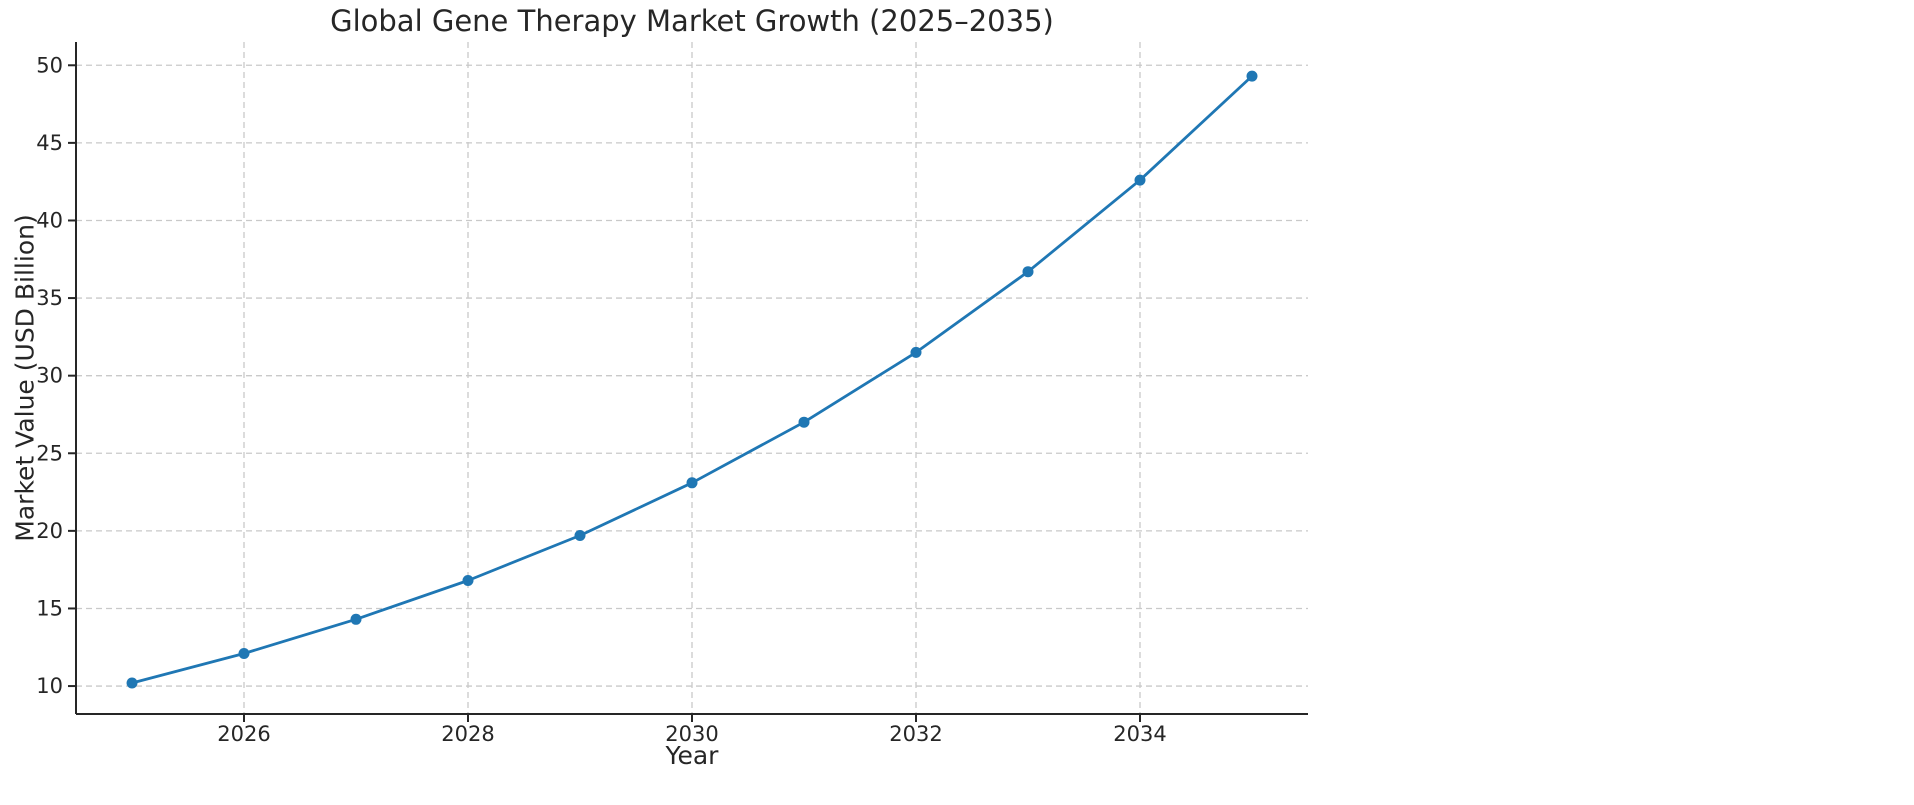  What do you see at coordinates (49, 220) in the screenshot?
I see `y-tick-label: 40` at bounding box center [49, 220].